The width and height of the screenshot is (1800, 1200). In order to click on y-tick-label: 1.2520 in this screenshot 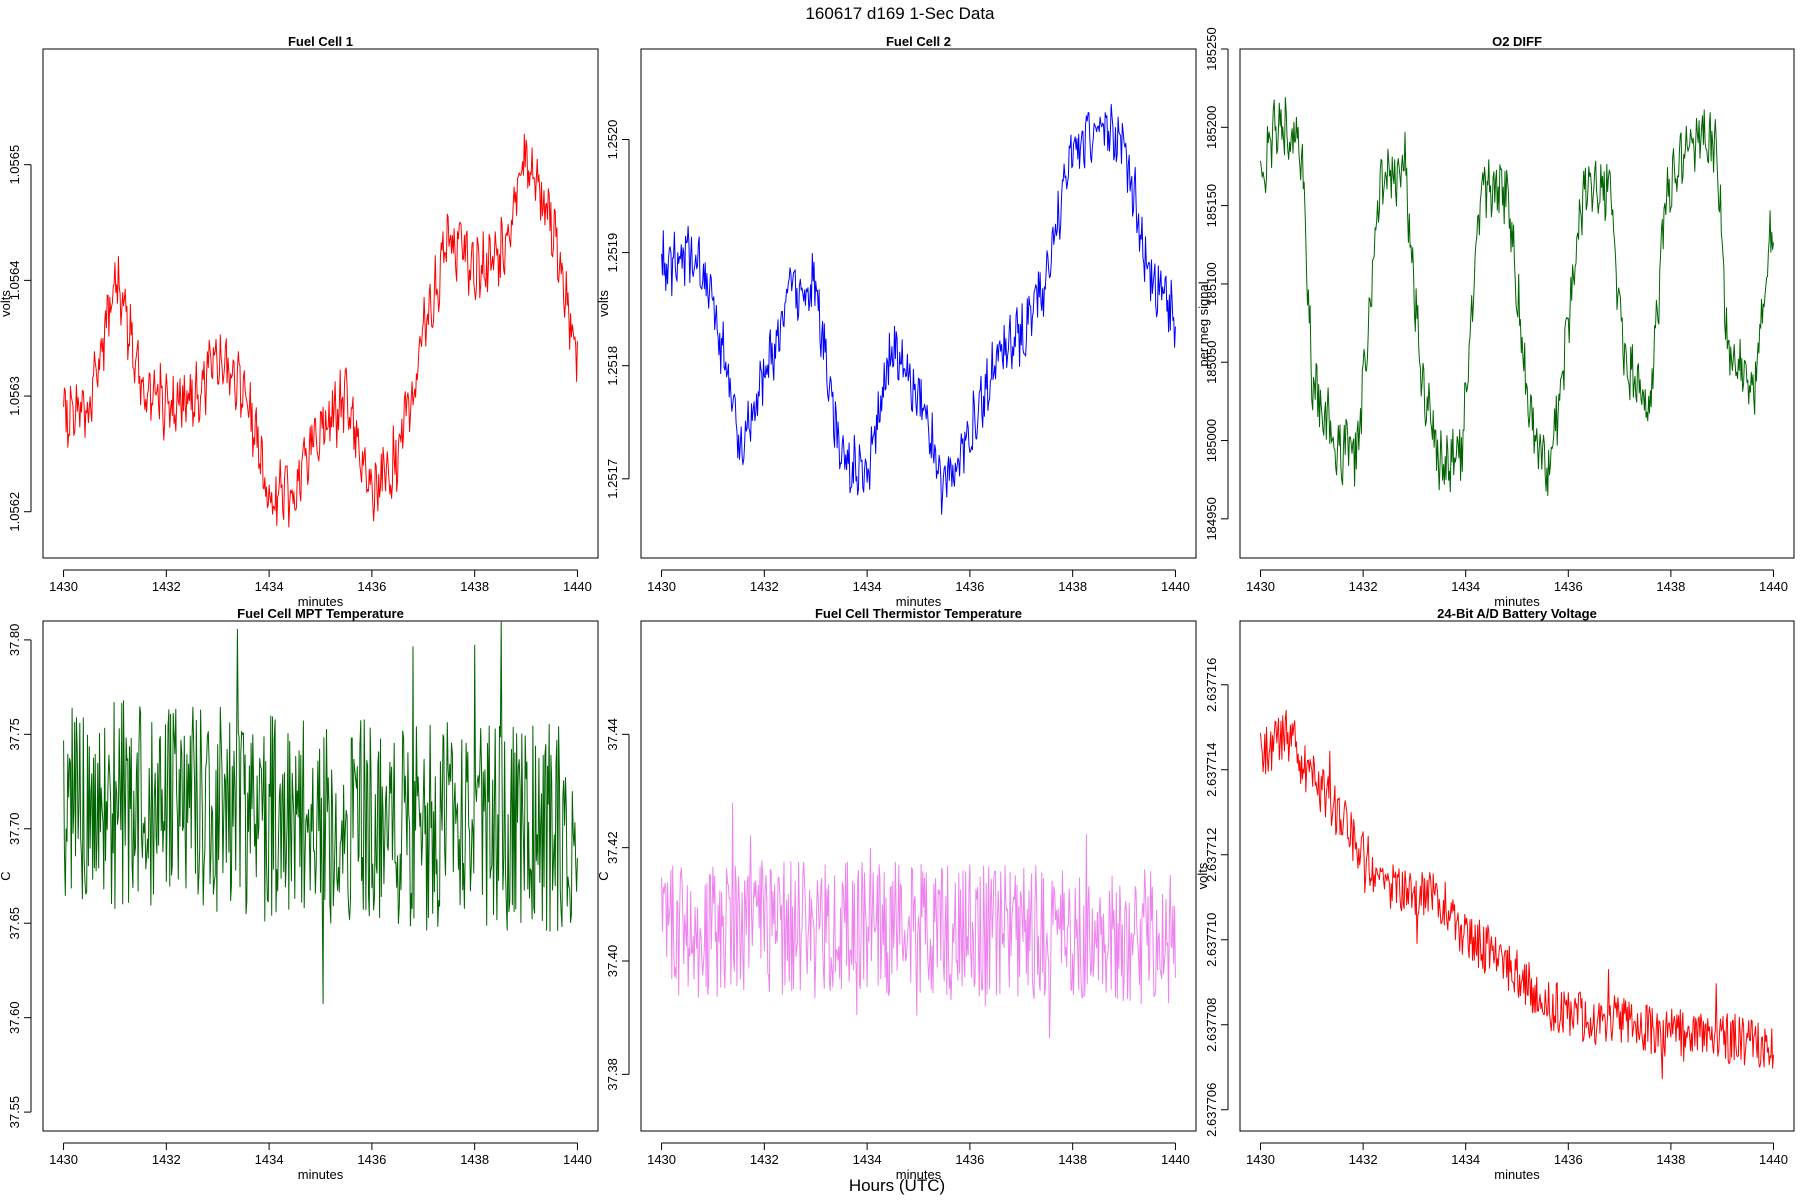, I will do `click(612, 140)`.